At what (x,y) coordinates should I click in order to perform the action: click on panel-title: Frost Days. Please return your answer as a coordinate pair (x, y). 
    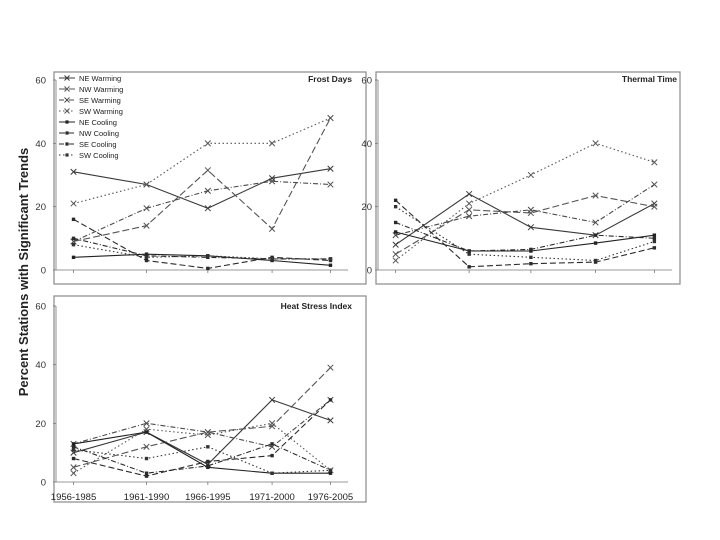
    Looking at the image, I should click on (330, 79).